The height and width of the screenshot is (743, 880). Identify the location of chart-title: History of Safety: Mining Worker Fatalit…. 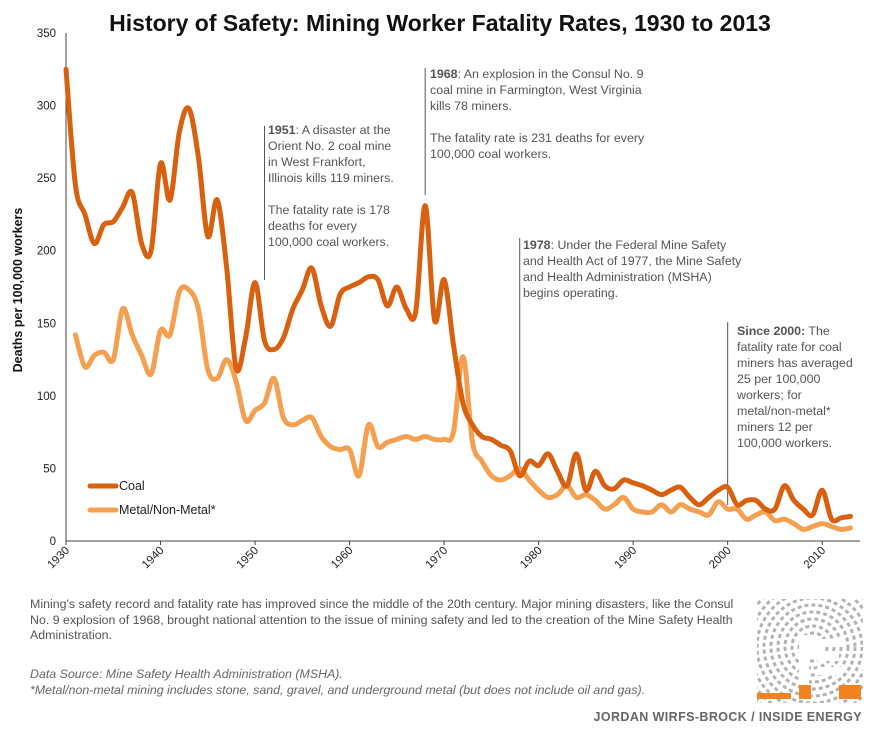
(440, 23).